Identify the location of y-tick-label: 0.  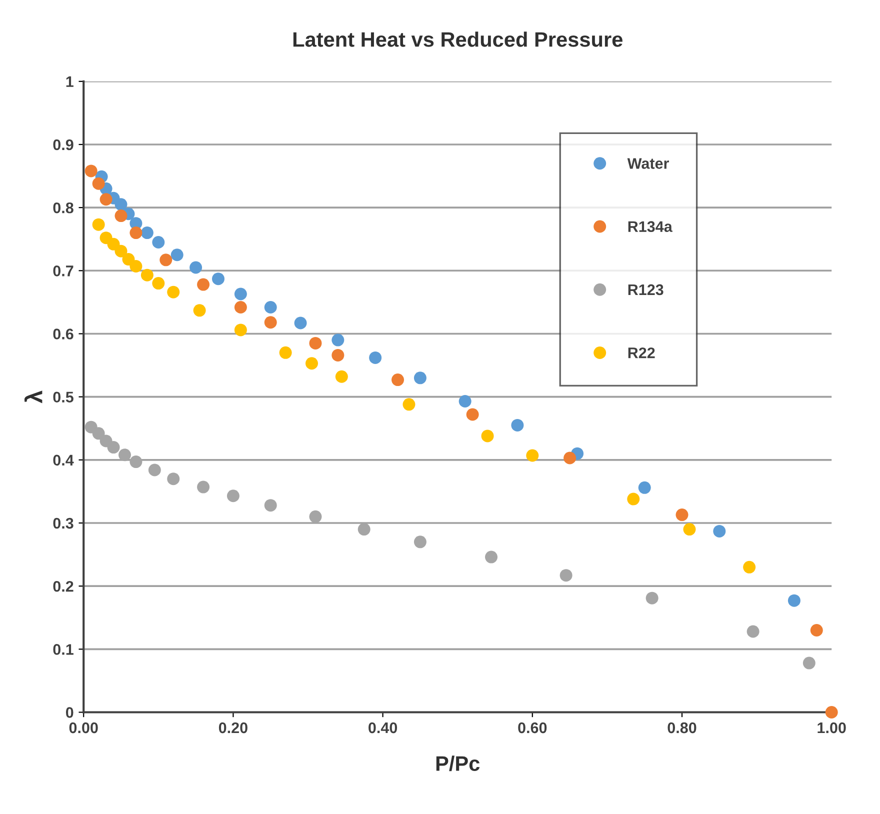
(70, 712).